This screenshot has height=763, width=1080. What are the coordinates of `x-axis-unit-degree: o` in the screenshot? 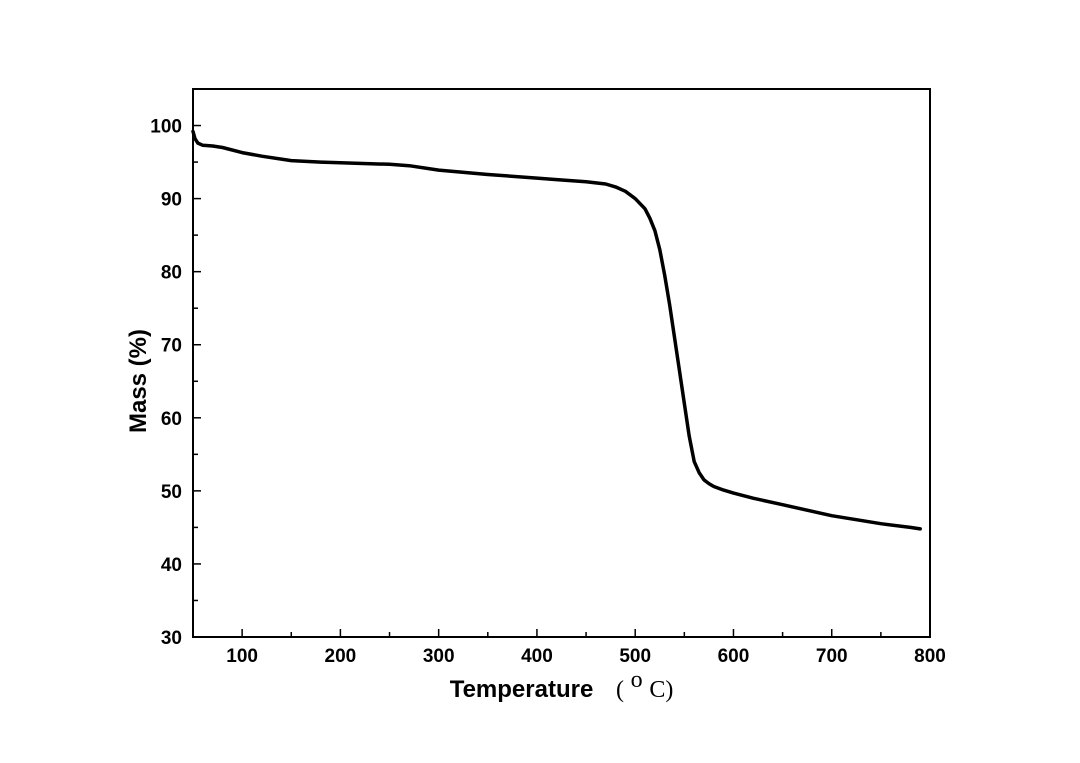 It's located at (637, 680).